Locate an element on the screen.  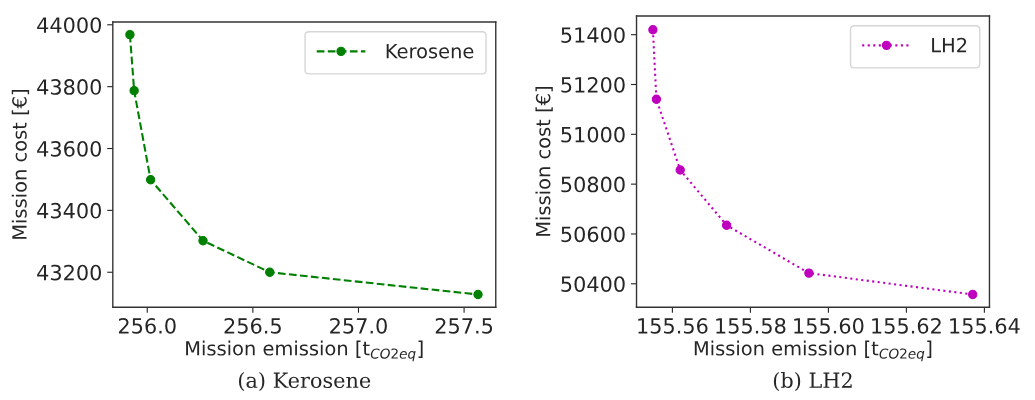
y-tick-label: 44000 is located at coordinates (69, 25).